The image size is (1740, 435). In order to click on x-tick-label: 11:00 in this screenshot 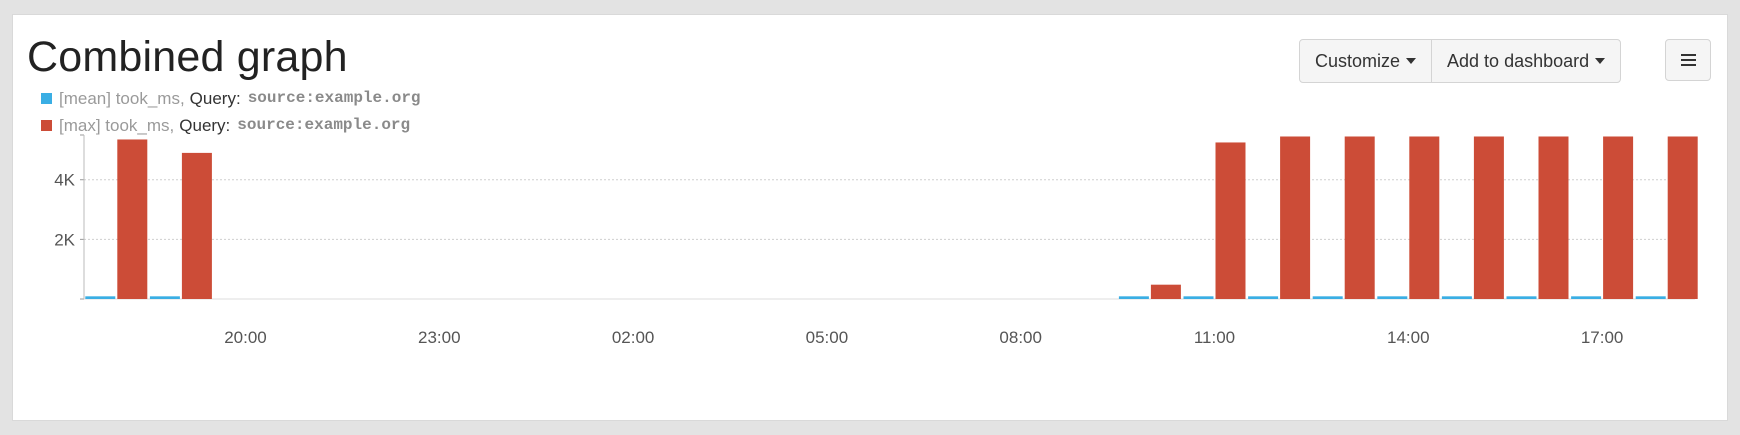, I will do `click(1214, 337)`.